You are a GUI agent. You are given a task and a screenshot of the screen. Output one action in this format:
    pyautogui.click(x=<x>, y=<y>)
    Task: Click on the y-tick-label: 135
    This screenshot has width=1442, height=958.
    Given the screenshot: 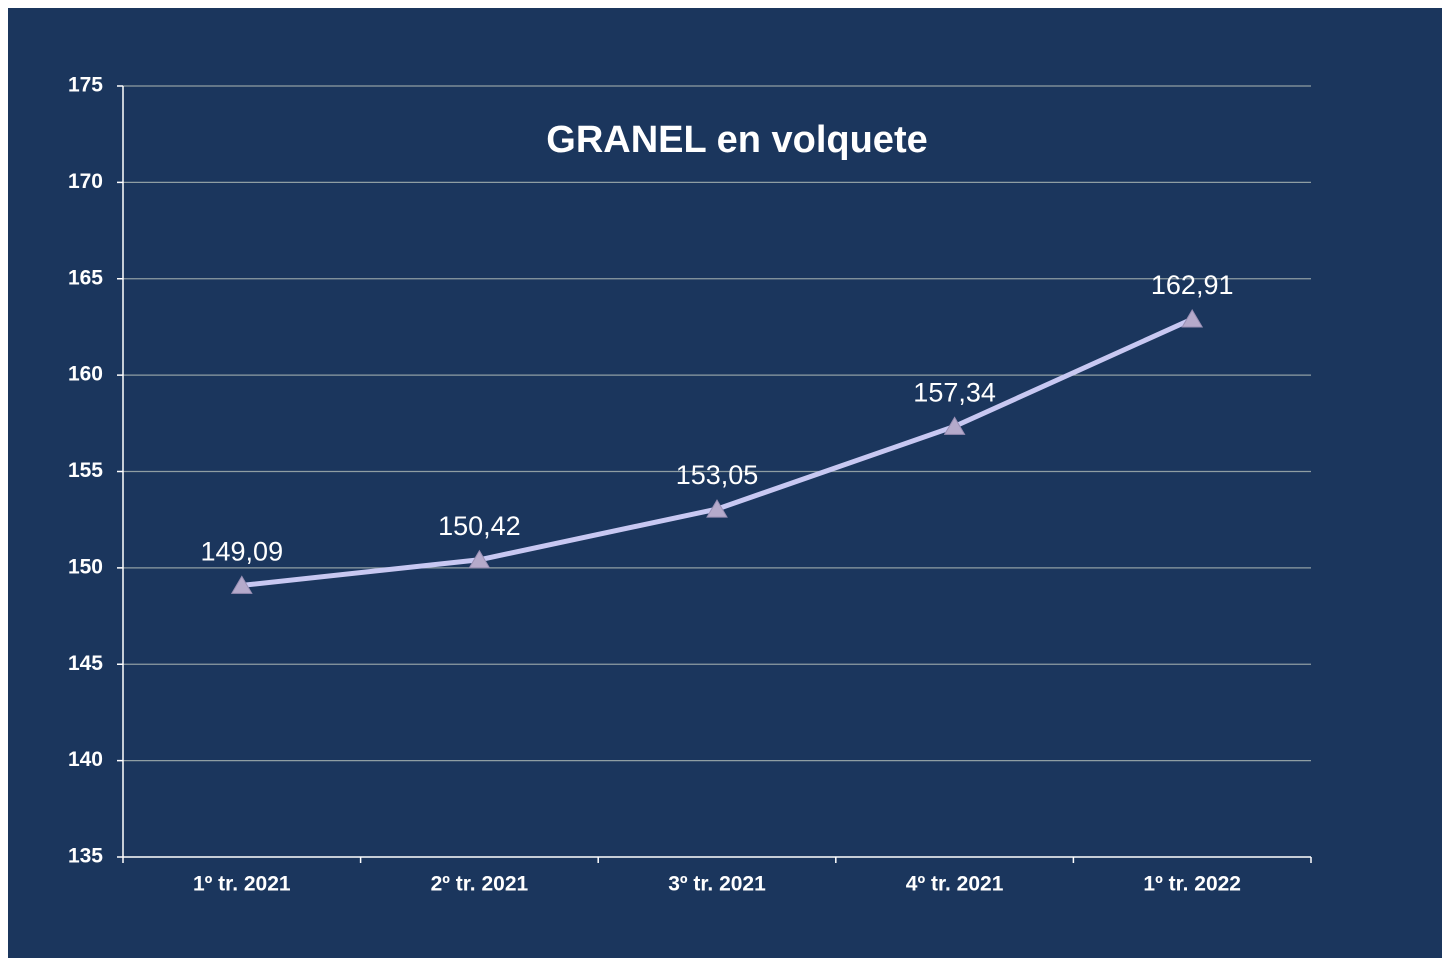 What is the action you would take?
    pyautogui.click(x=85, y=856)
    